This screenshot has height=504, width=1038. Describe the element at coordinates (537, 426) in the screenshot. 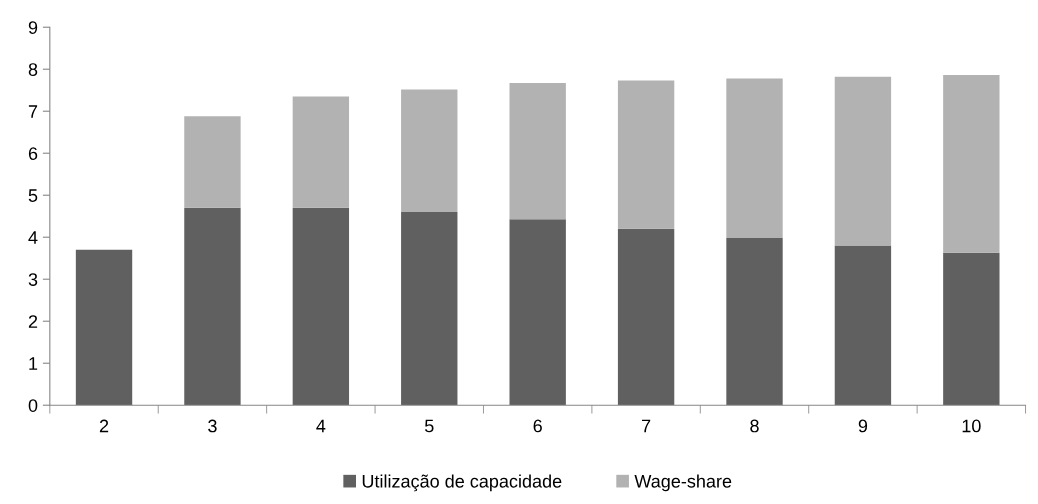

I see `x-tick-label: 6` at that location.